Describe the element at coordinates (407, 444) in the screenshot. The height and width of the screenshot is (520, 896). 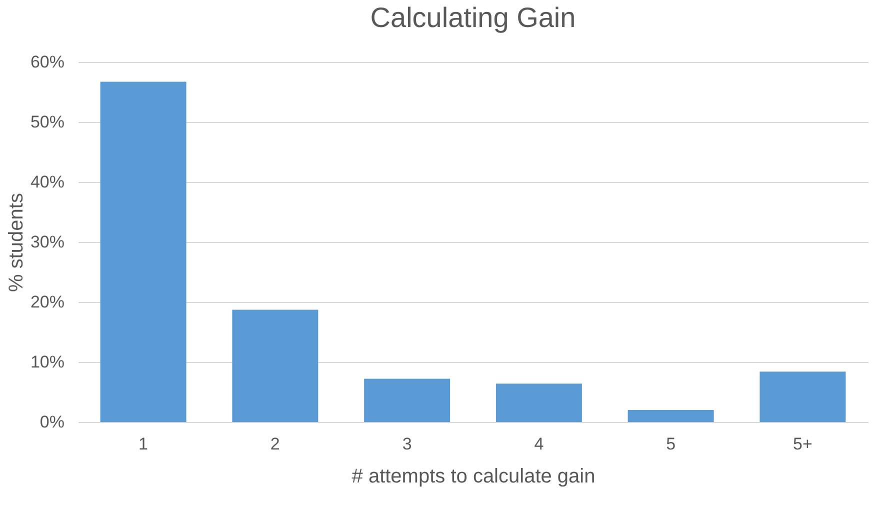
I see `x-tick-label: 3` at that location.